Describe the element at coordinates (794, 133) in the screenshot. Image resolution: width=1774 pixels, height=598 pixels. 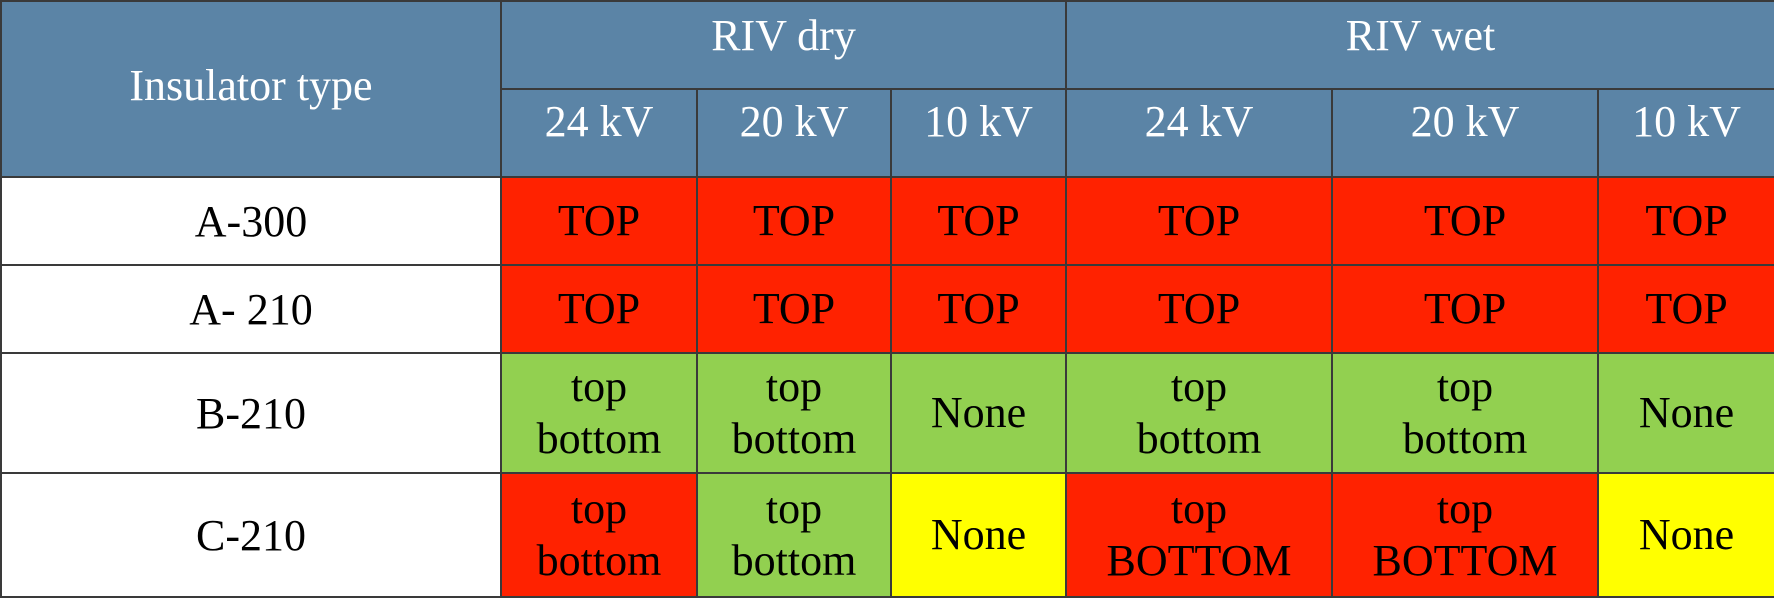
I see `voltage-header-dry-20: 20 kV` at that location.